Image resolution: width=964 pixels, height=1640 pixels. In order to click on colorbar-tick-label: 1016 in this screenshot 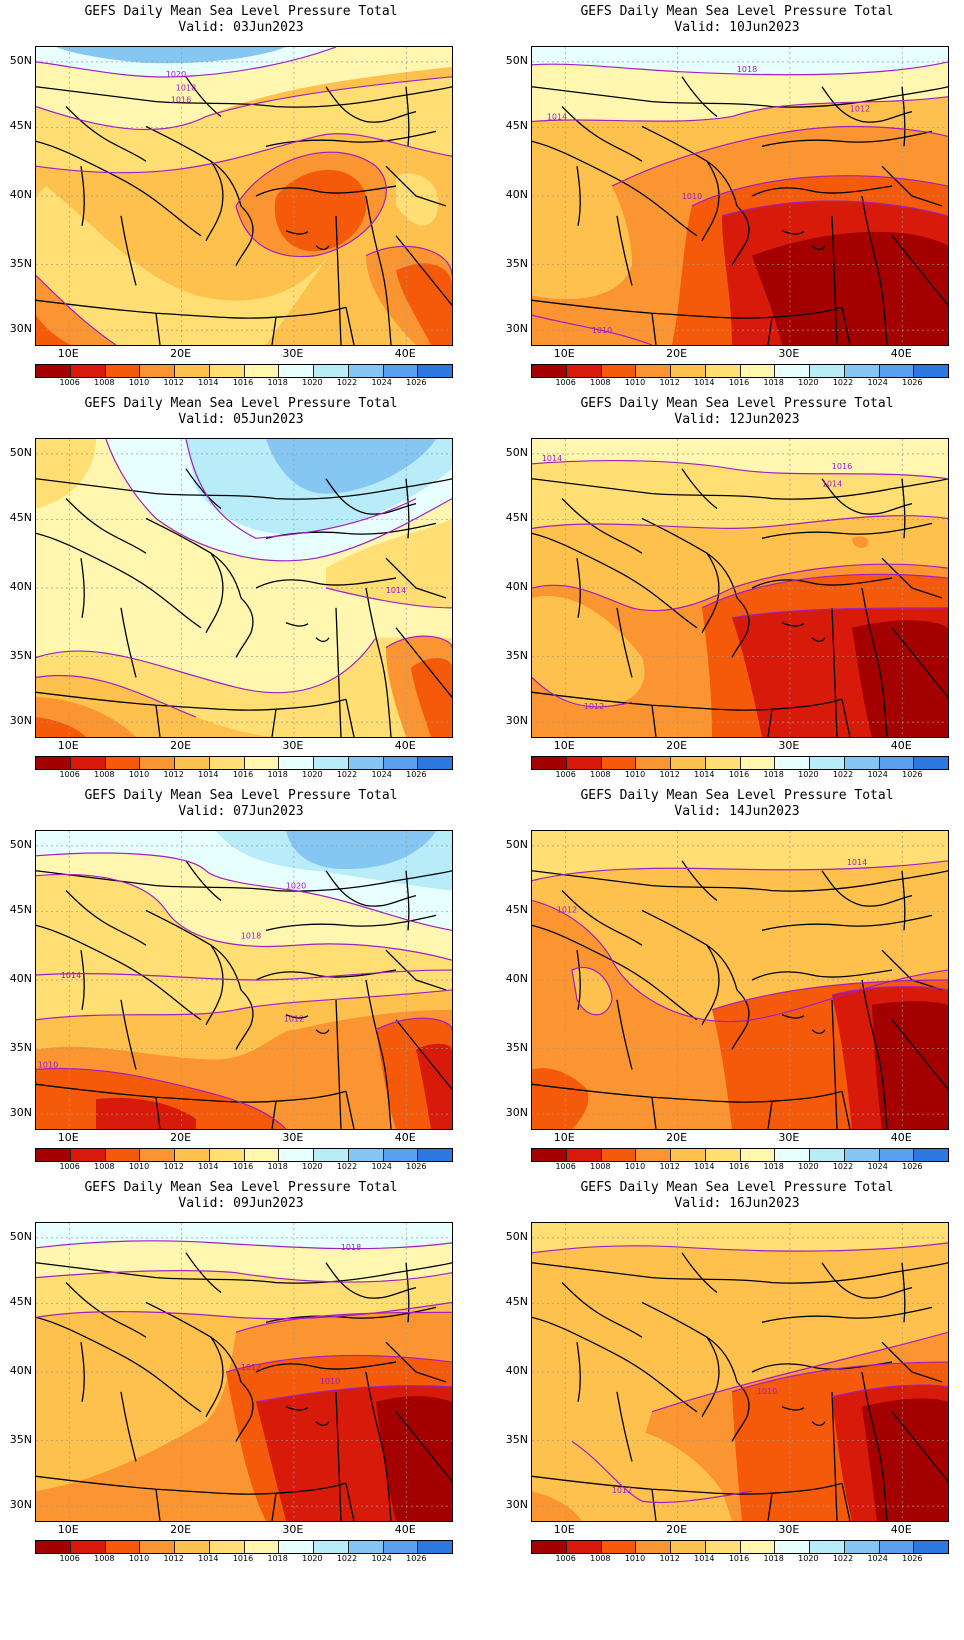, I will do `click(243, 382)`.